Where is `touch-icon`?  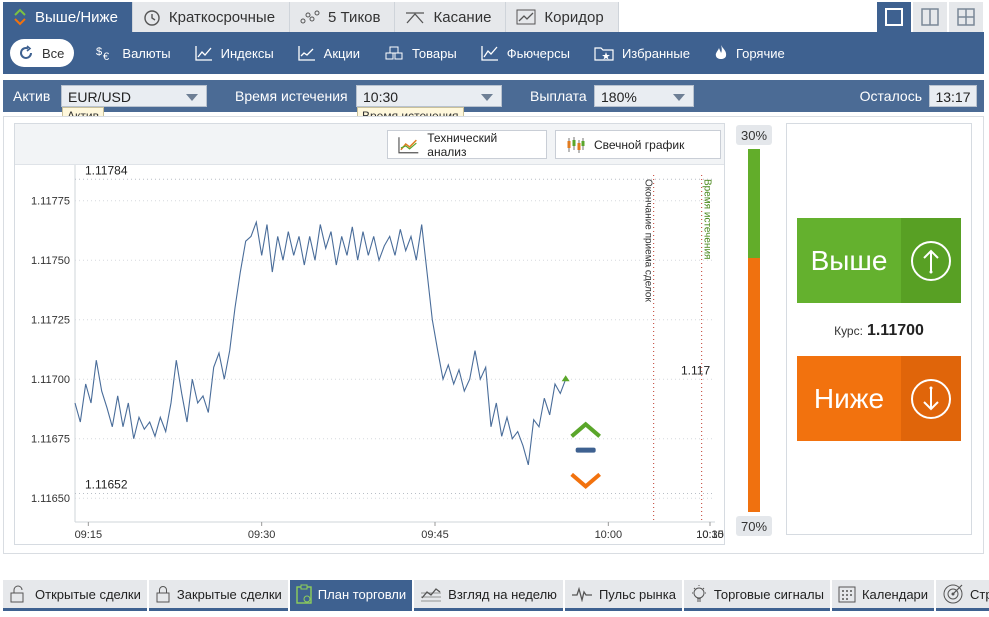 touch-icon is located at coordinates (415, 18).